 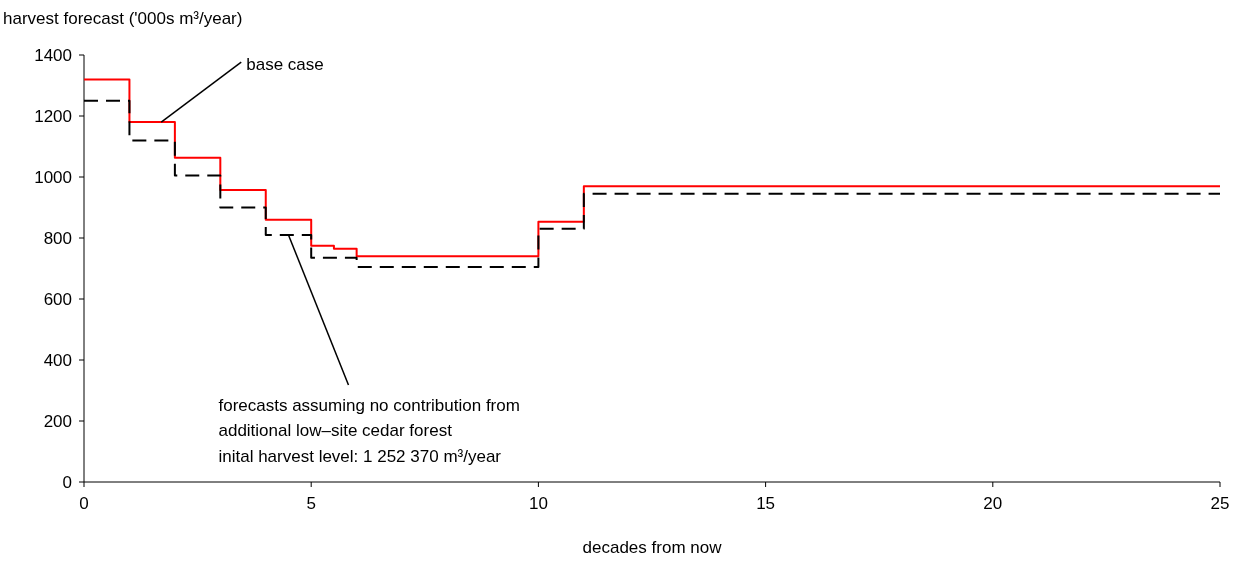 I want to click on x-axis-title: decades from now, so click(x=652, y=547).